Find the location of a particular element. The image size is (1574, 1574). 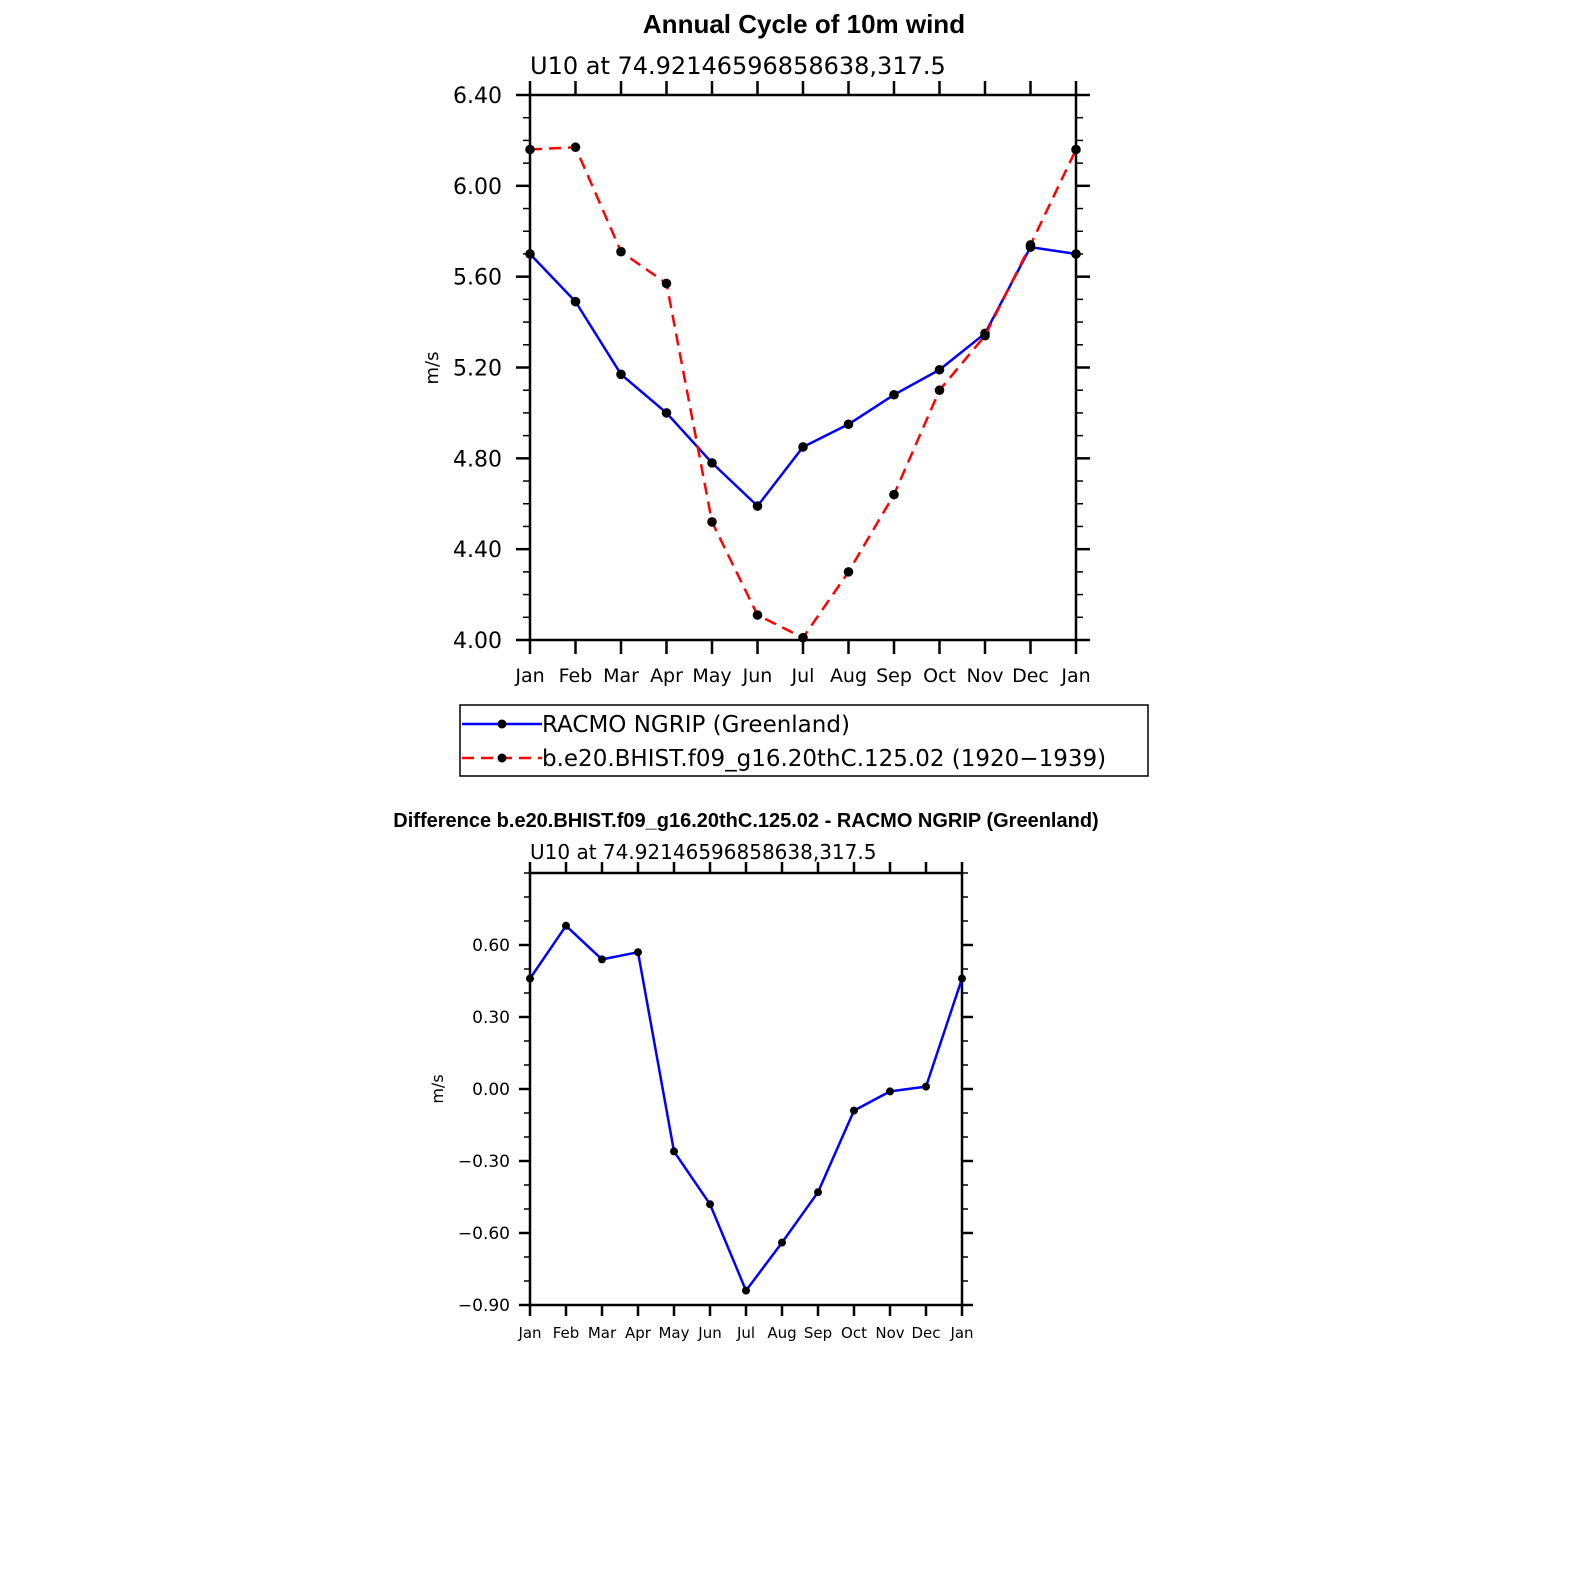

legend-box is located at coordinates (804, 740).